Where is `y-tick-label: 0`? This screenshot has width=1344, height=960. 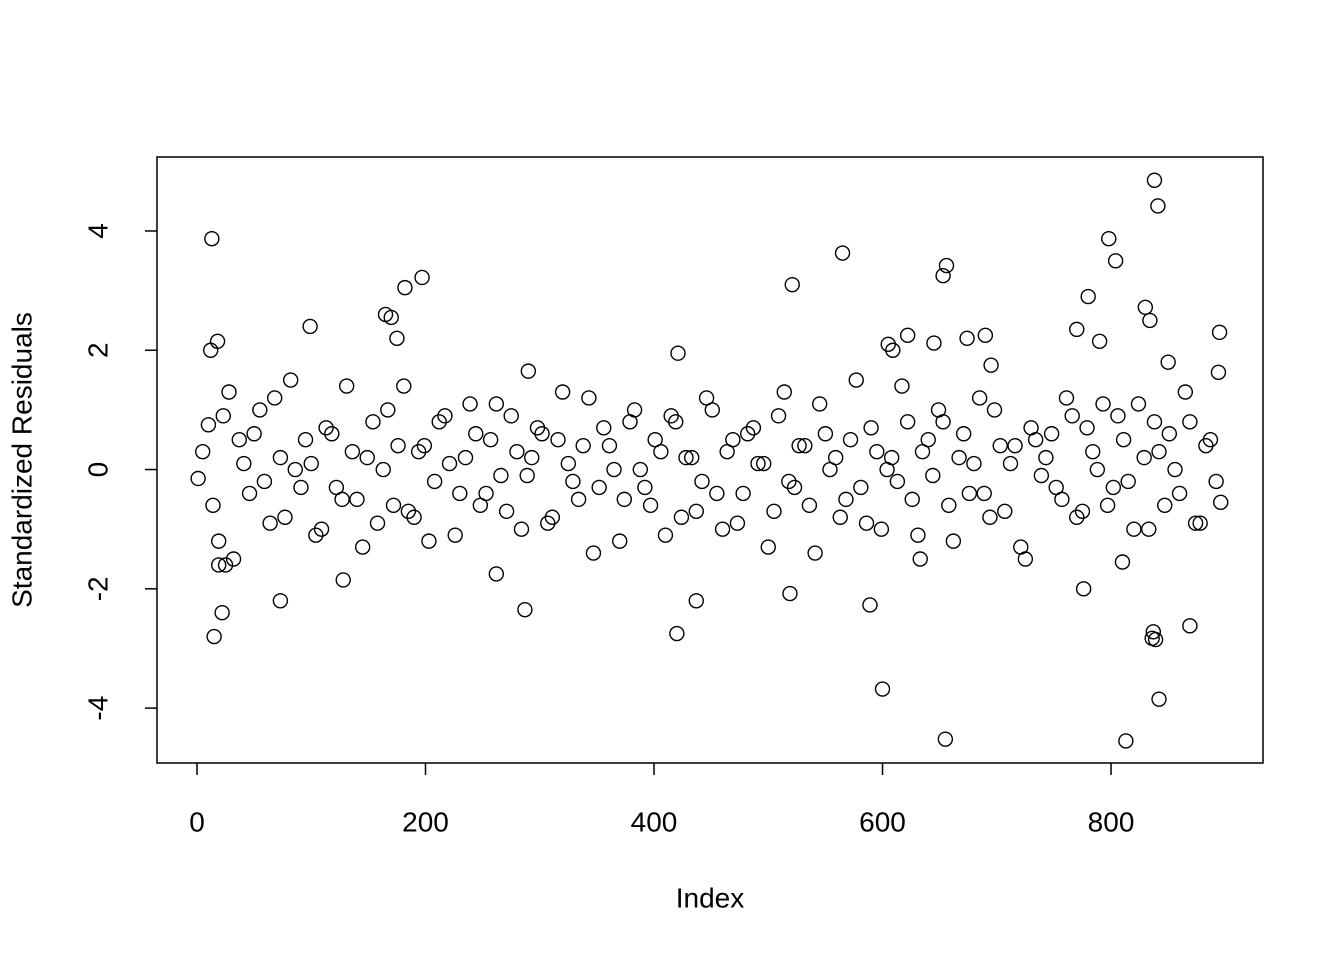
y-tick-label: 0 is located at coordinates (97, 470).